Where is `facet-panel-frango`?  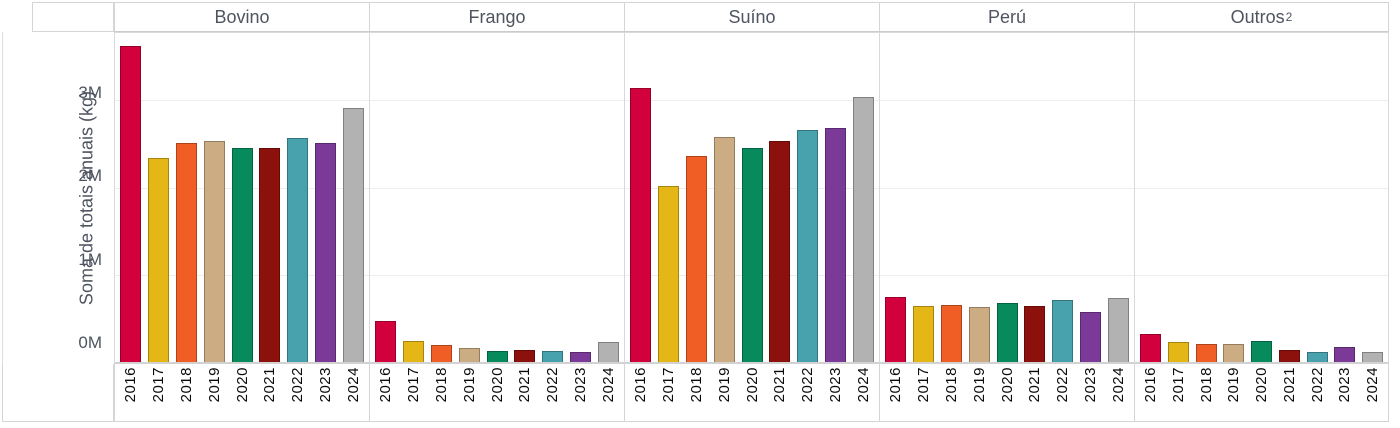
facet-panel-frango is located at coordinates (496, 198).